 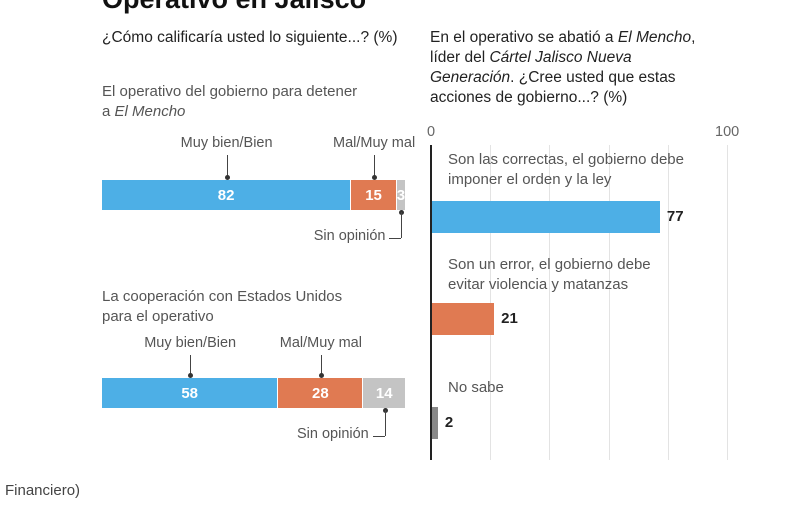 What do you see at coordinates (593, 77) in the screenshot?
I see `question-text: . ¿Cree usted que estas` at bounding box center [593, 77].